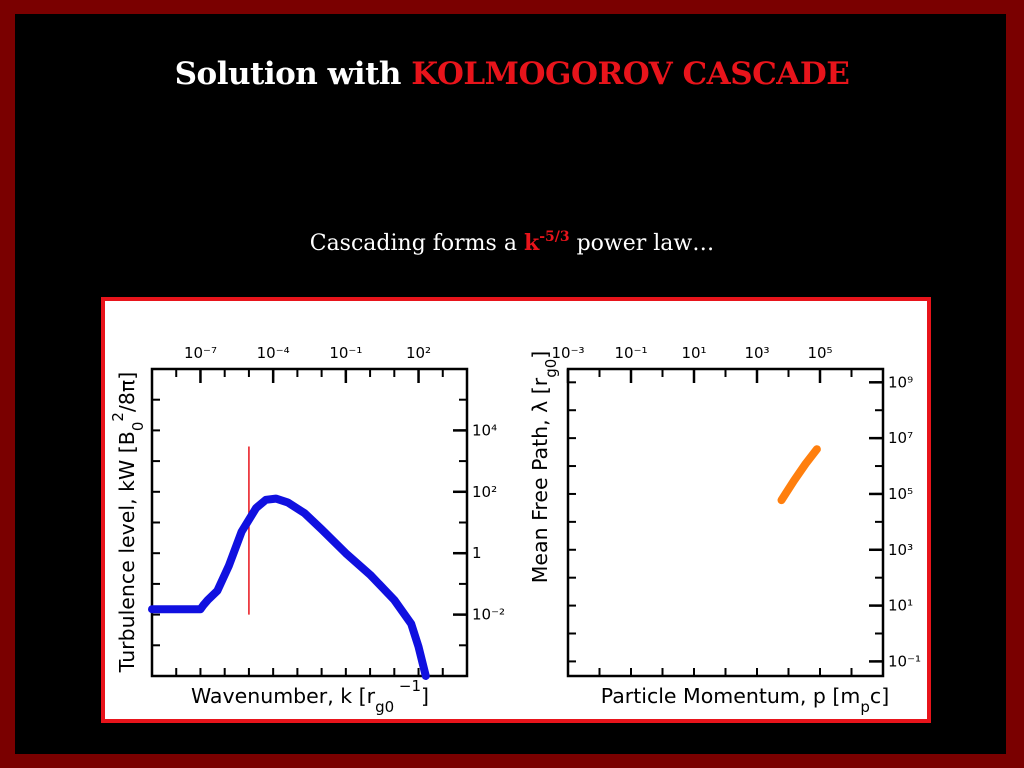 This screenshot has width=1024, height=768. Describe the element at coordinates (488, 615) in the screenshot. I see `left-y-tick-label: 10⁻²` at that location.